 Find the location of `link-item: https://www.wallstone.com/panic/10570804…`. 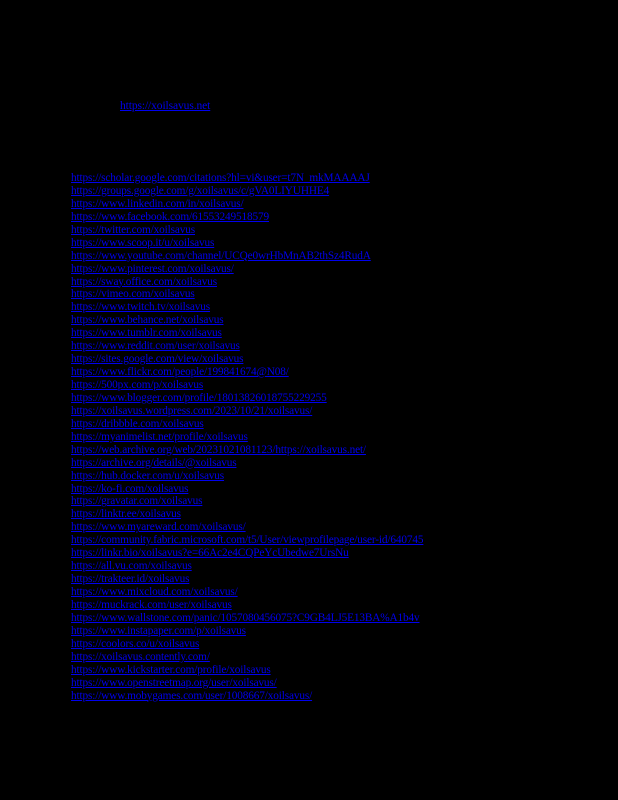

link-item: https://www.wallstone.com/panic/10570804… is located at coordinates (245, 617).